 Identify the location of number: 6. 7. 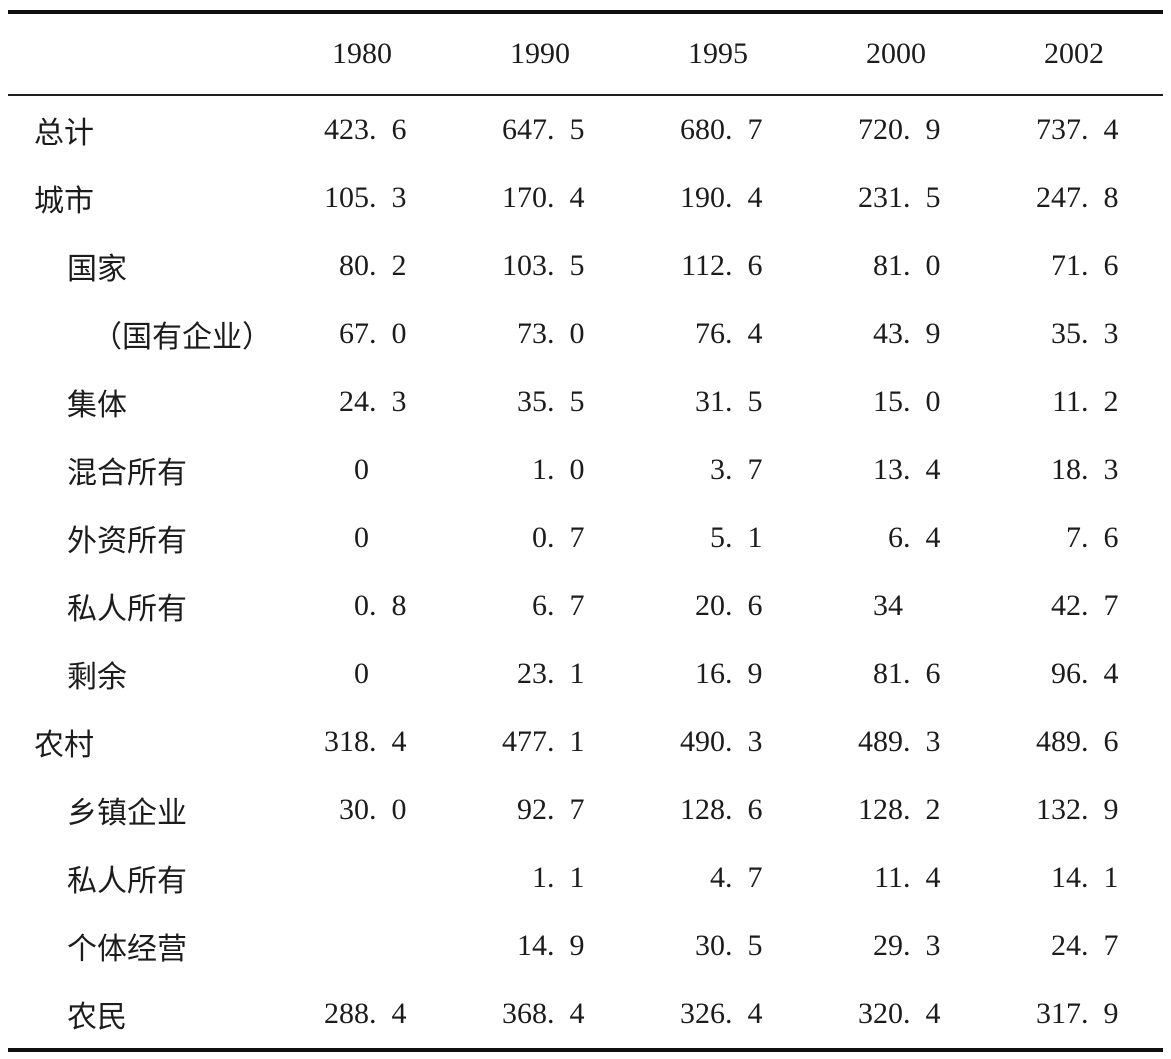
(540, 606).